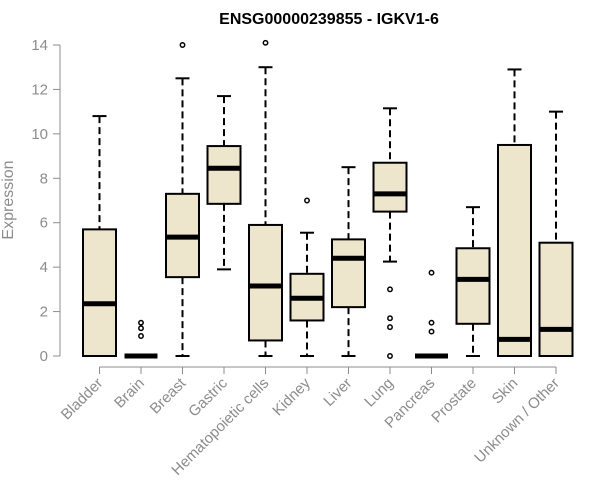  I want to click on y-tick-label: 4, so click(44, 267).